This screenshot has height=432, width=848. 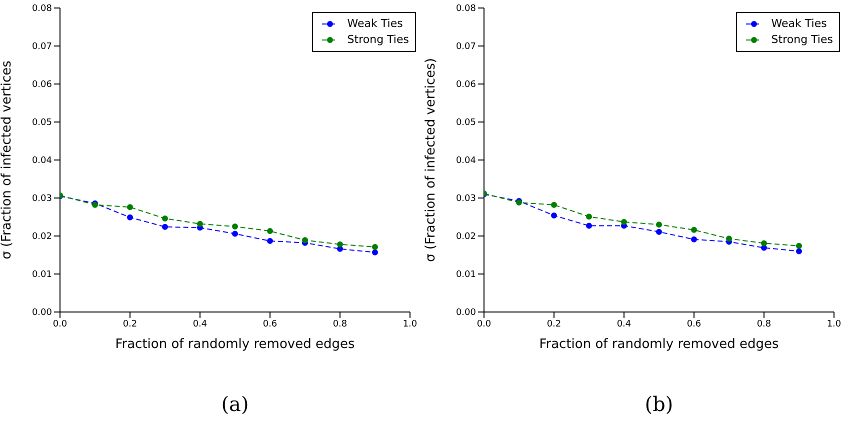 I want to click on y-axis-title: σ (Fraction of infected vertices), so click(x=431, y=160).